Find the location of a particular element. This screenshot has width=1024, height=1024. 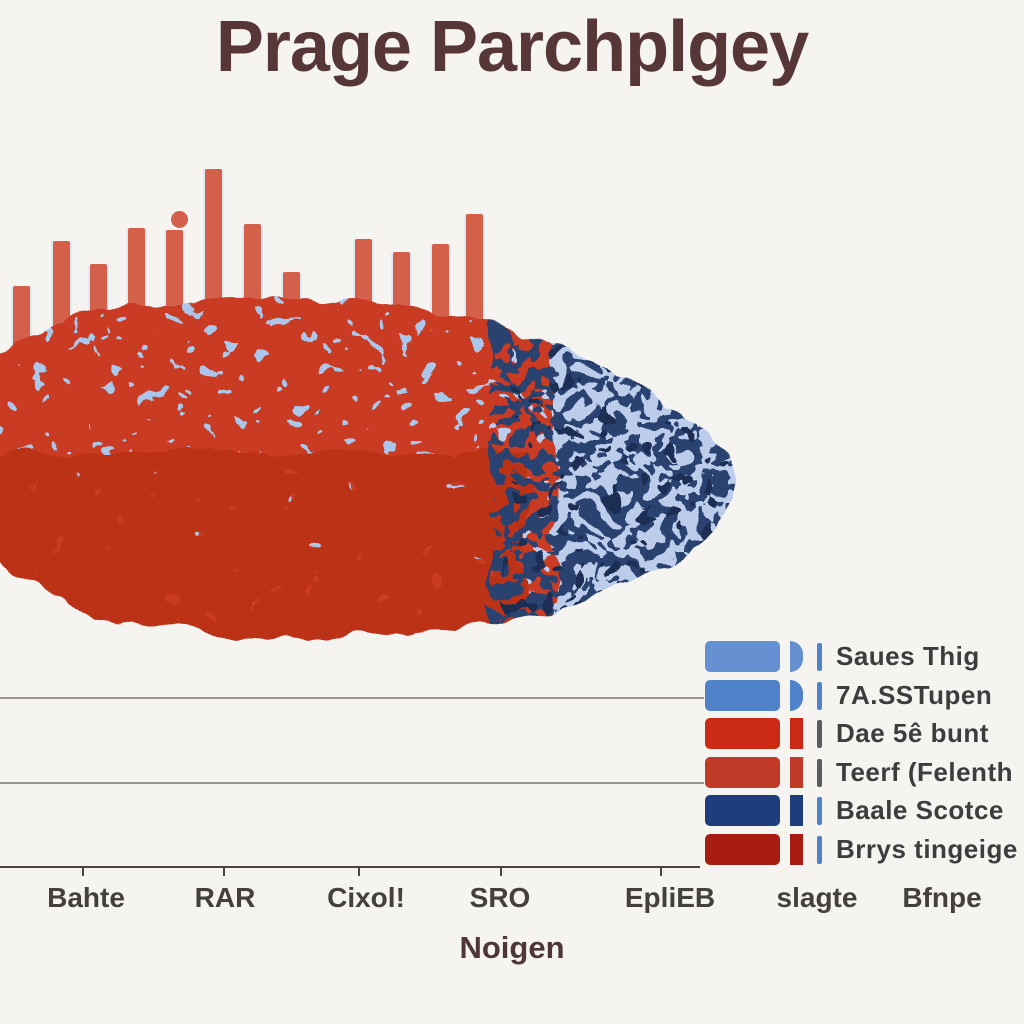

bar-dot is located at coordinates (179, 219).